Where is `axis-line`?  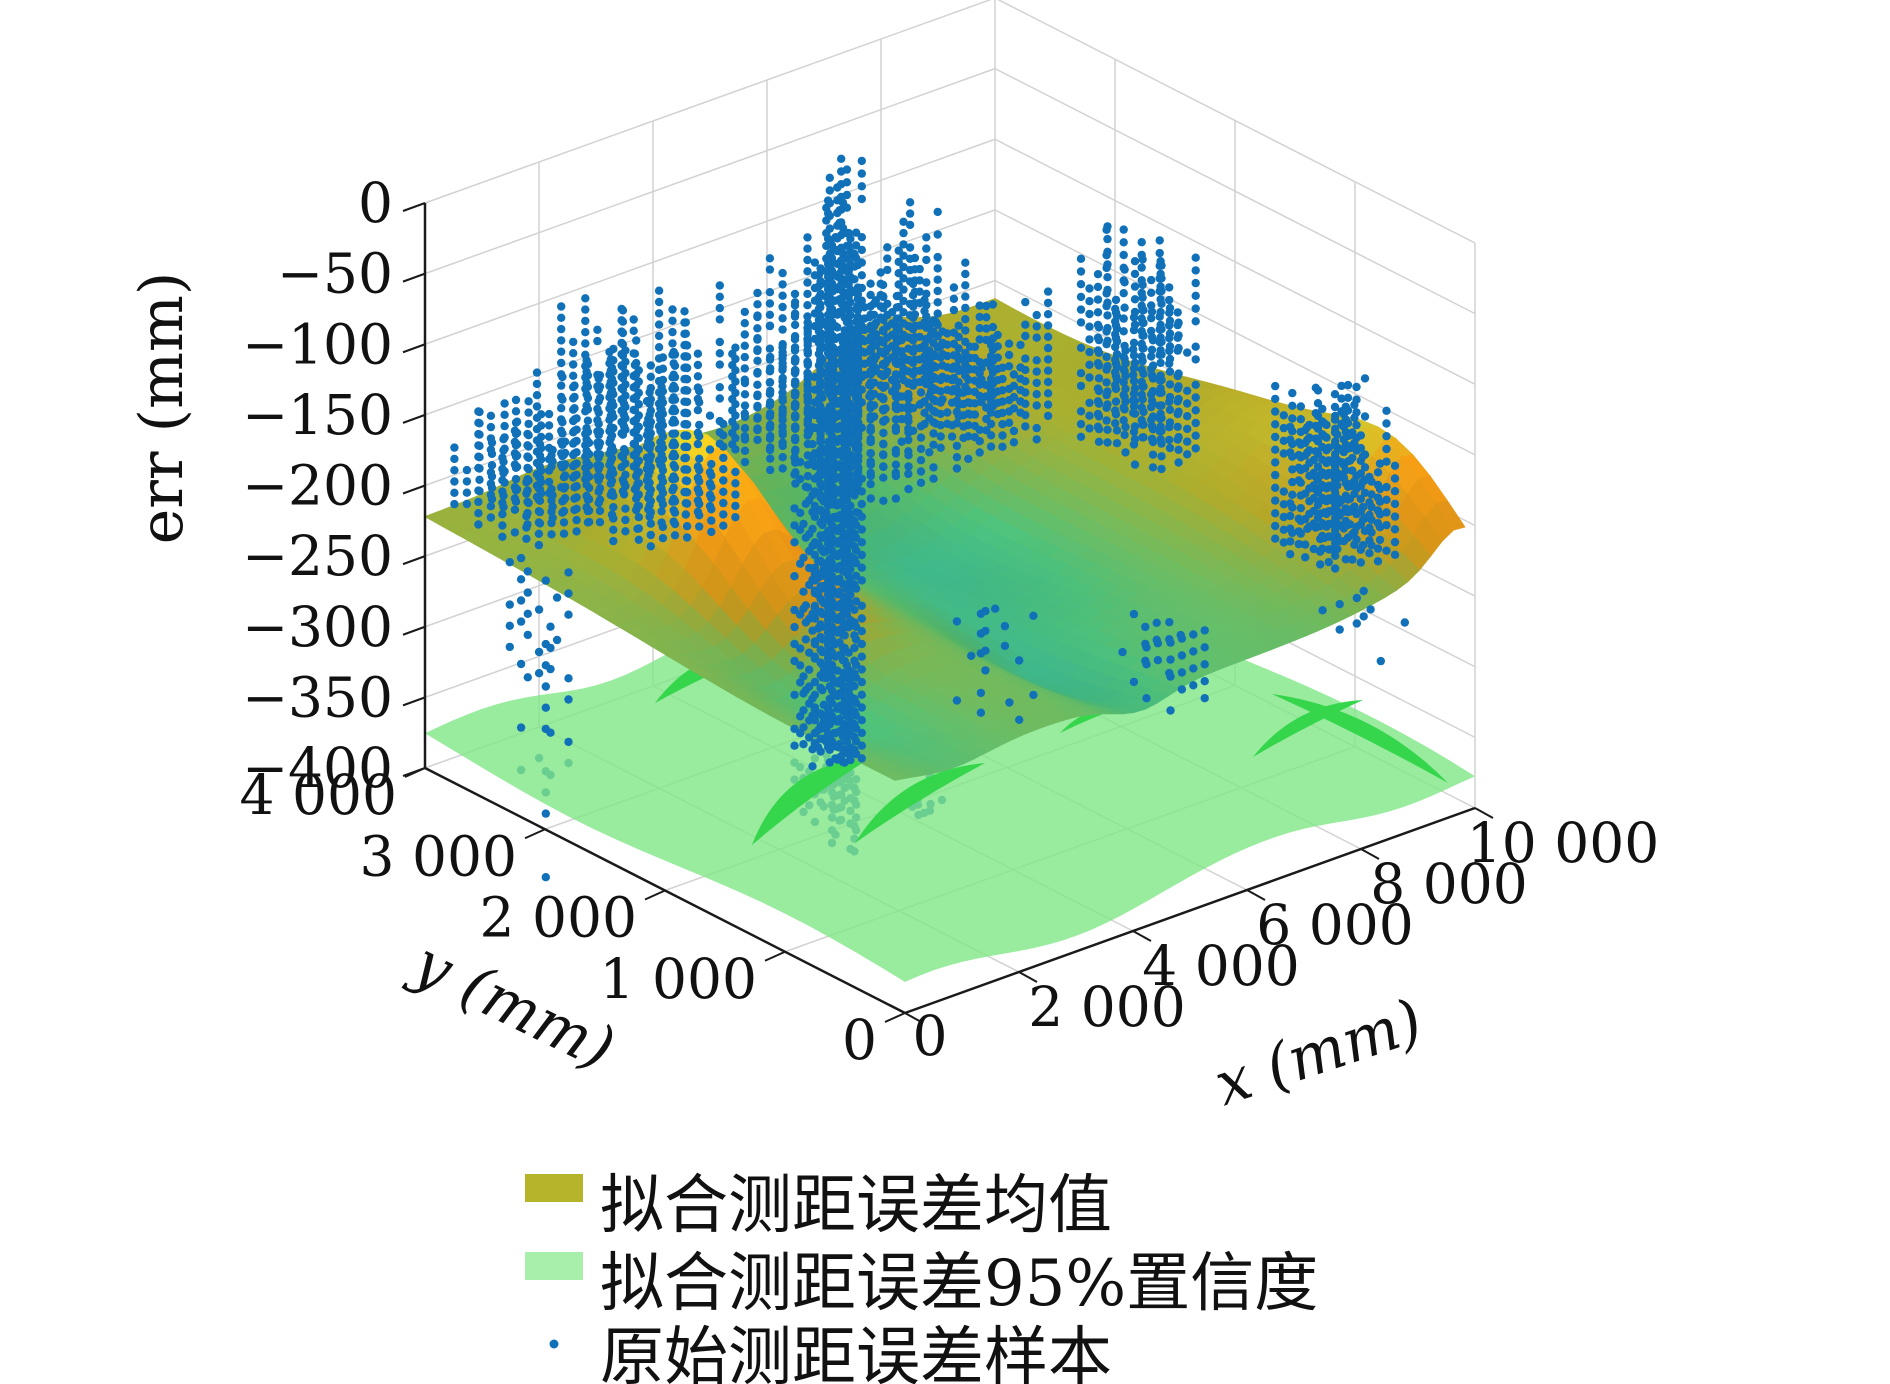 axis-line is located at coordinates (414, 348).